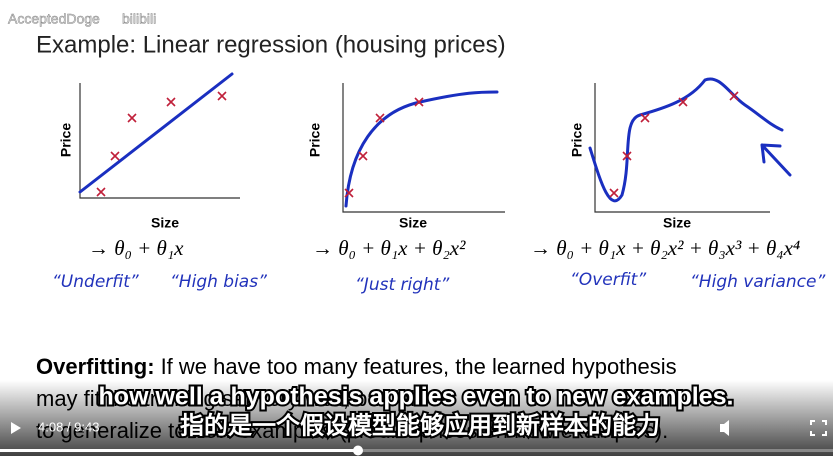 The height and width of the screenshot is (461, 833). Describe the element at coordinates (420, 425) in the screenshot. I see `subtitle: 指的是一个假设模型能够应用到新样本的能力` at that location.